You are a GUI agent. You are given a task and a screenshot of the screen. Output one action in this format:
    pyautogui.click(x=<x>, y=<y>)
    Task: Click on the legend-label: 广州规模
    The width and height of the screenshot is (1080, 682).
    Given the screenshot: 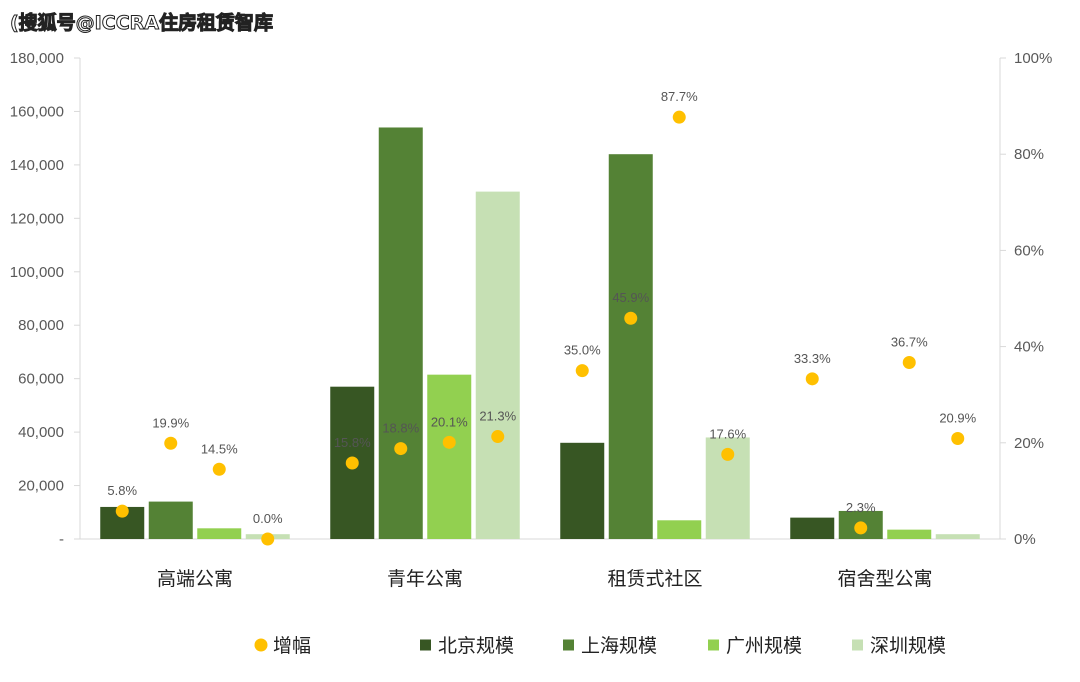 What is the action you would take?
    pyautogui.click(x=764, y=646)
    